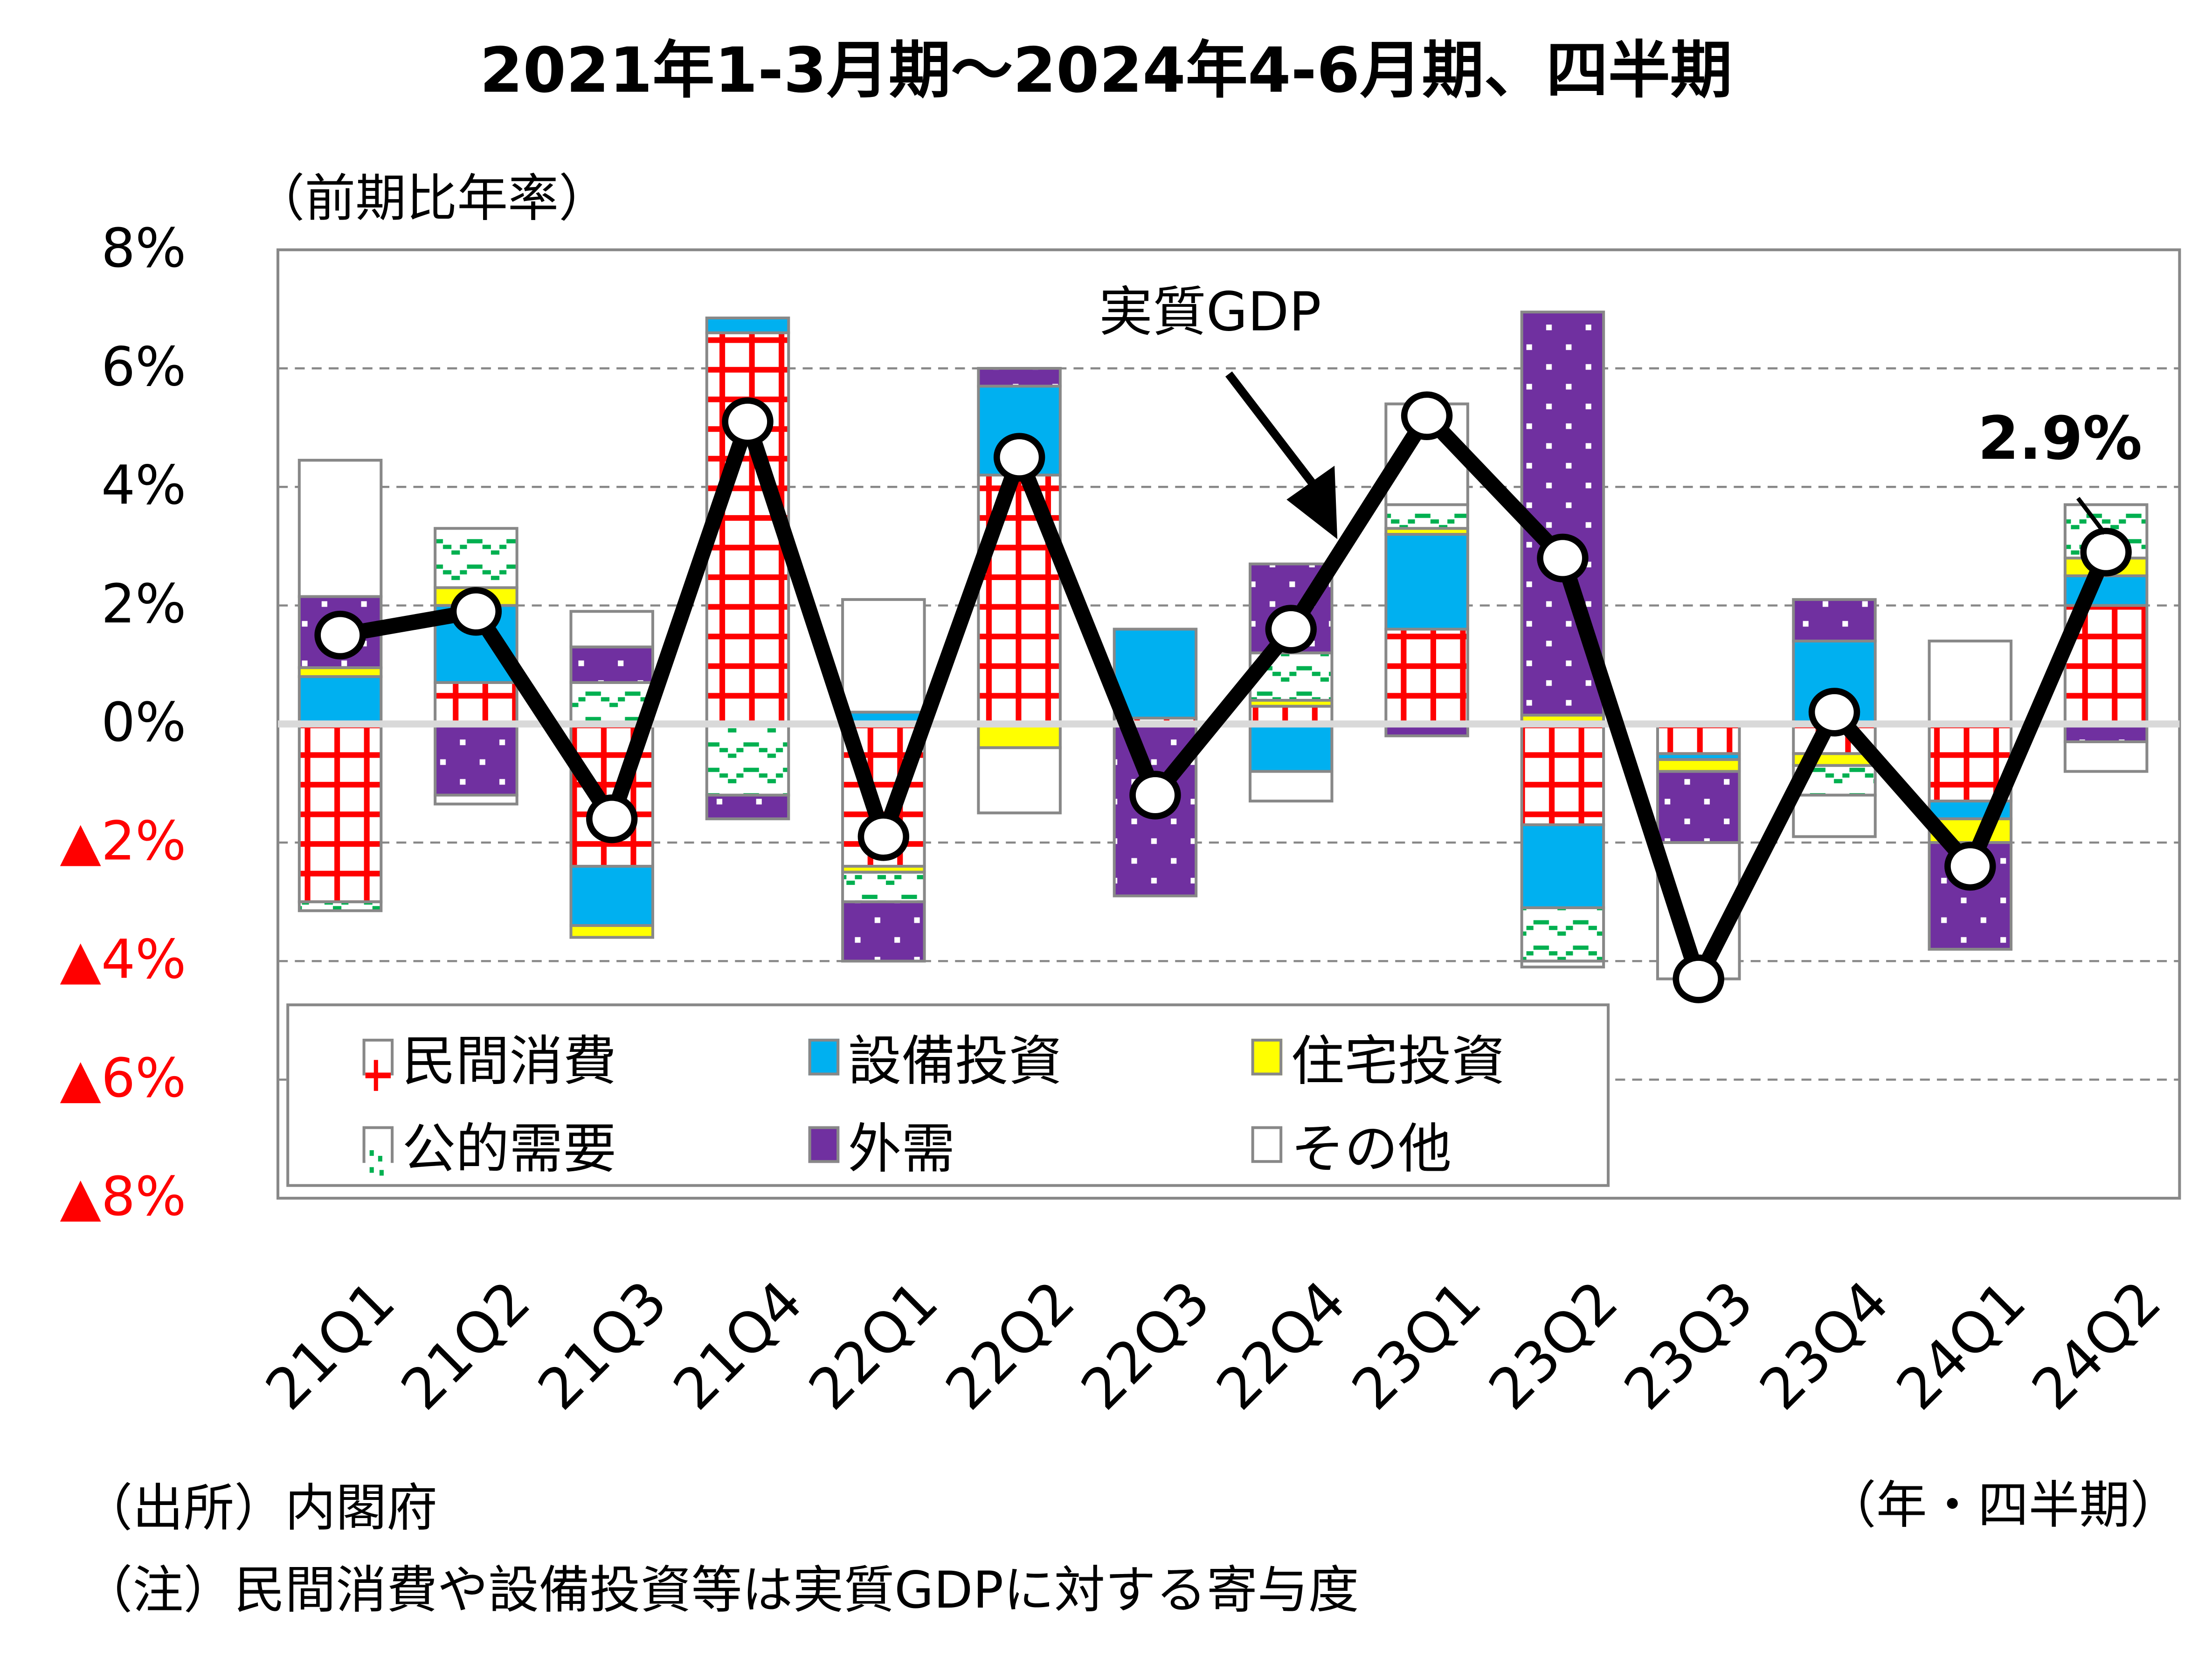 The width and height of the screenshot is (2212, 1671). What do you see at coordinates (1666, 455) in the screenshot?
I see `gdp-callout-arrow` at bounding box center [1666, 455].